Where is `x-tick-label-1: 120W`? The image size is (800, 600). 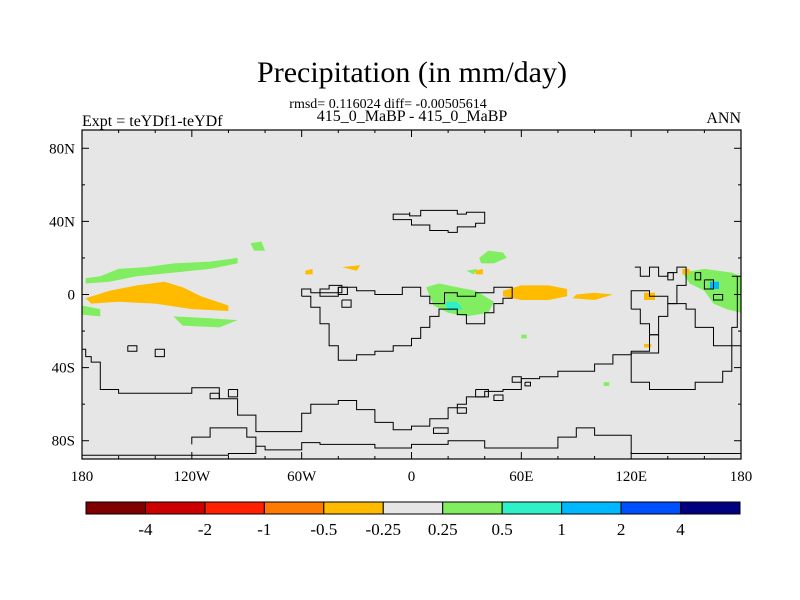 x-tick-label-1: 120W is located at coordinates (192, 477).